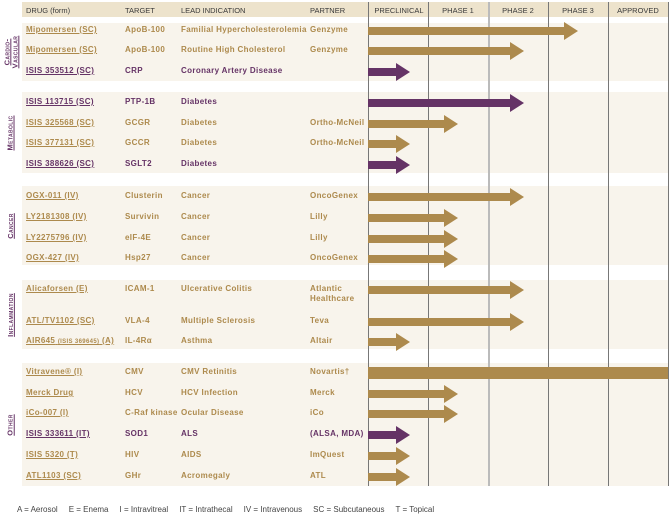 This screenshot has height=516, width=669. Describe the element at coordinates (337, 142) in the screenshot. I see `partner: Ortho-McNeil` at that location.